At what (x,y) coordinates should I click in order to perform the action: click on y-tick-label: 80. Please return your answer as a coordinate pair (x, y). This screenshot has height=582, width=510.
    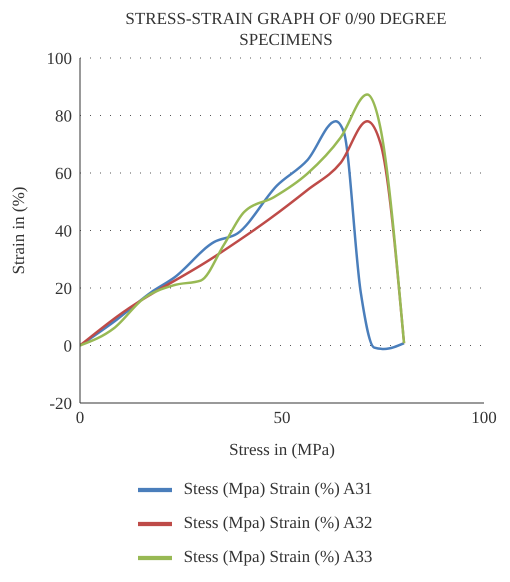
    Looking at the image, I should click on (63, 116).